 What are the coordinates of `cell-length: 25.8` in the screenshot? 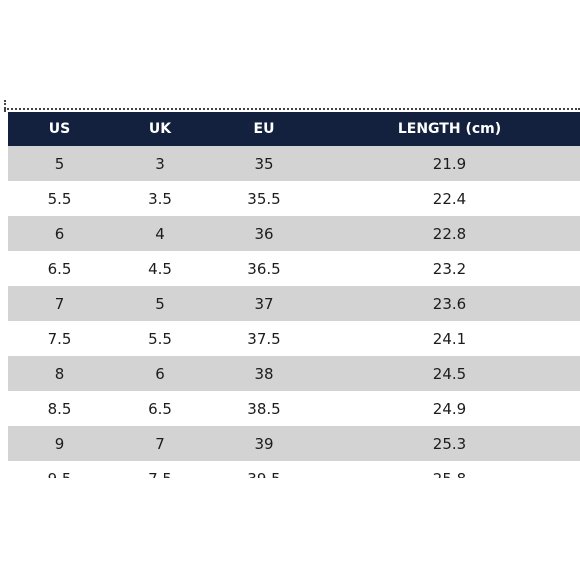 It's located at (449, 469).